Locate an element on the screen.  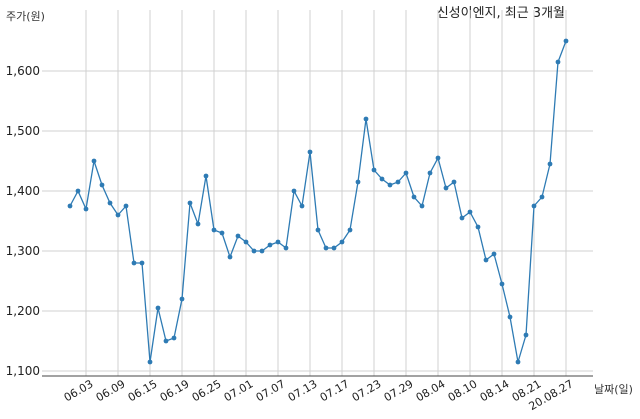
x-tick-label: 06.19 is located at coordinates (175, 390).